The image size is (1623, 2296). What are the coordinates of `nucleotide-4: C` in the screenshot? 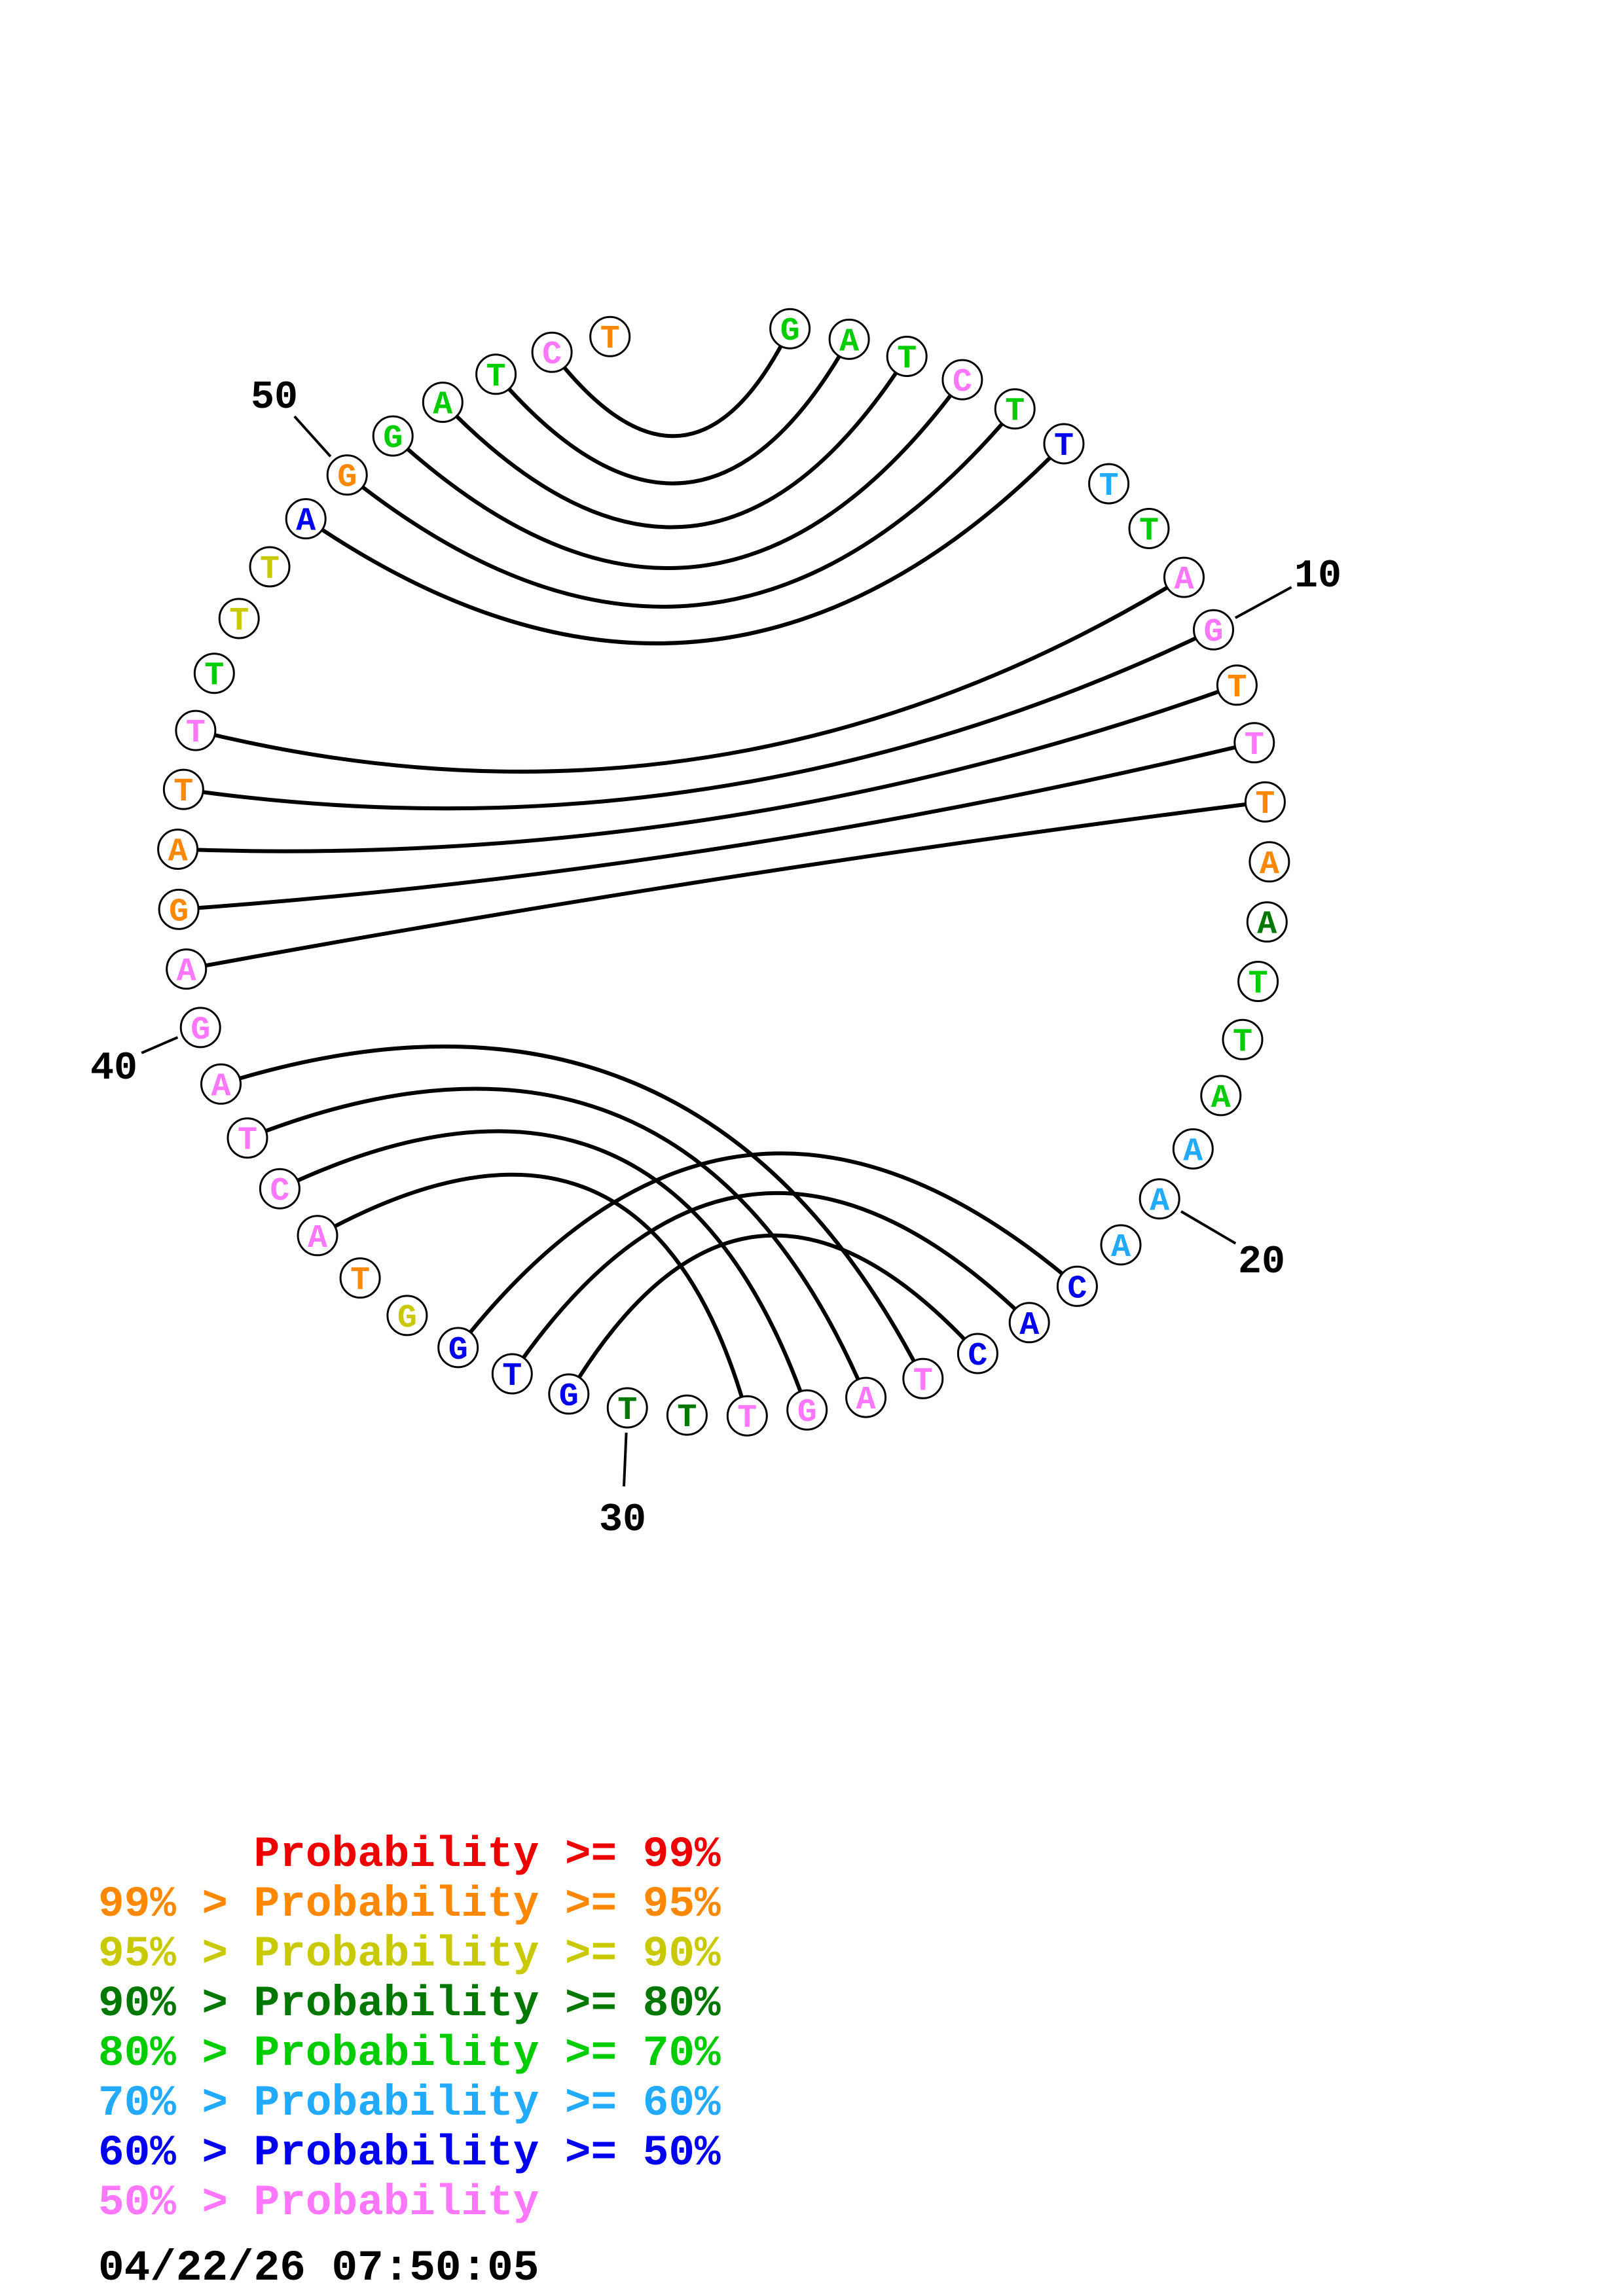 It's located at (962, 380).